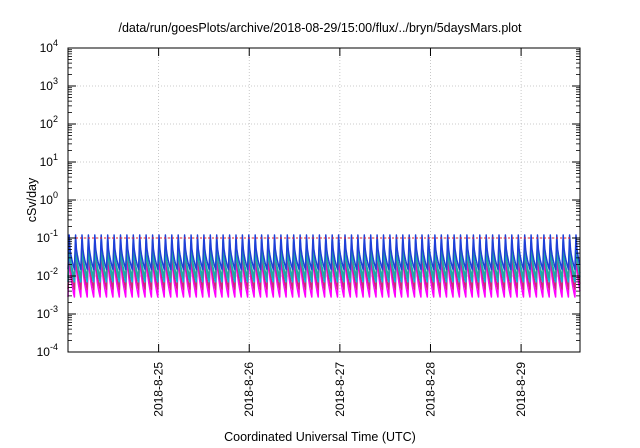  What do you see at coordinates (521, 389) in the screenshot?
I see `x-tick-label: 2018-8-29` at bounding box center [521, 389].